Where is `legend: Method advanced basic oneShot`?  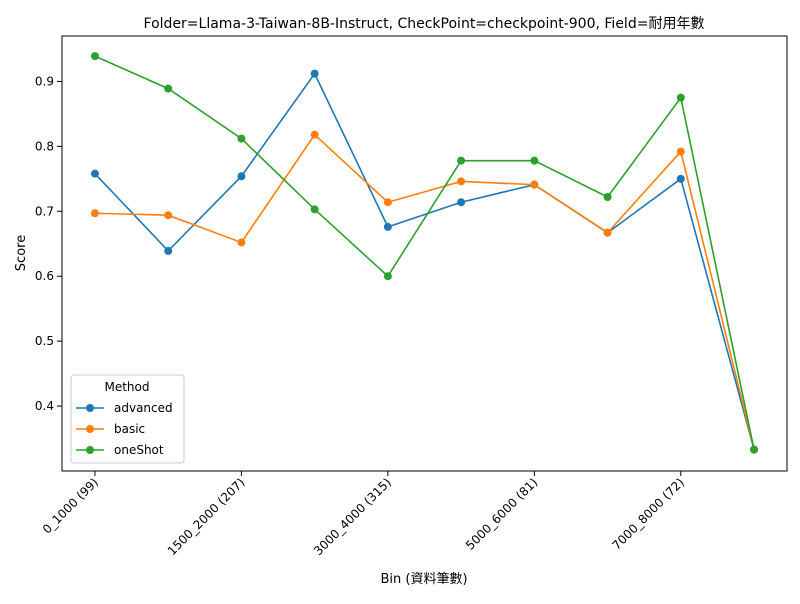
legend: Method advanced basic oneShot is located at coordinates (127, 419).